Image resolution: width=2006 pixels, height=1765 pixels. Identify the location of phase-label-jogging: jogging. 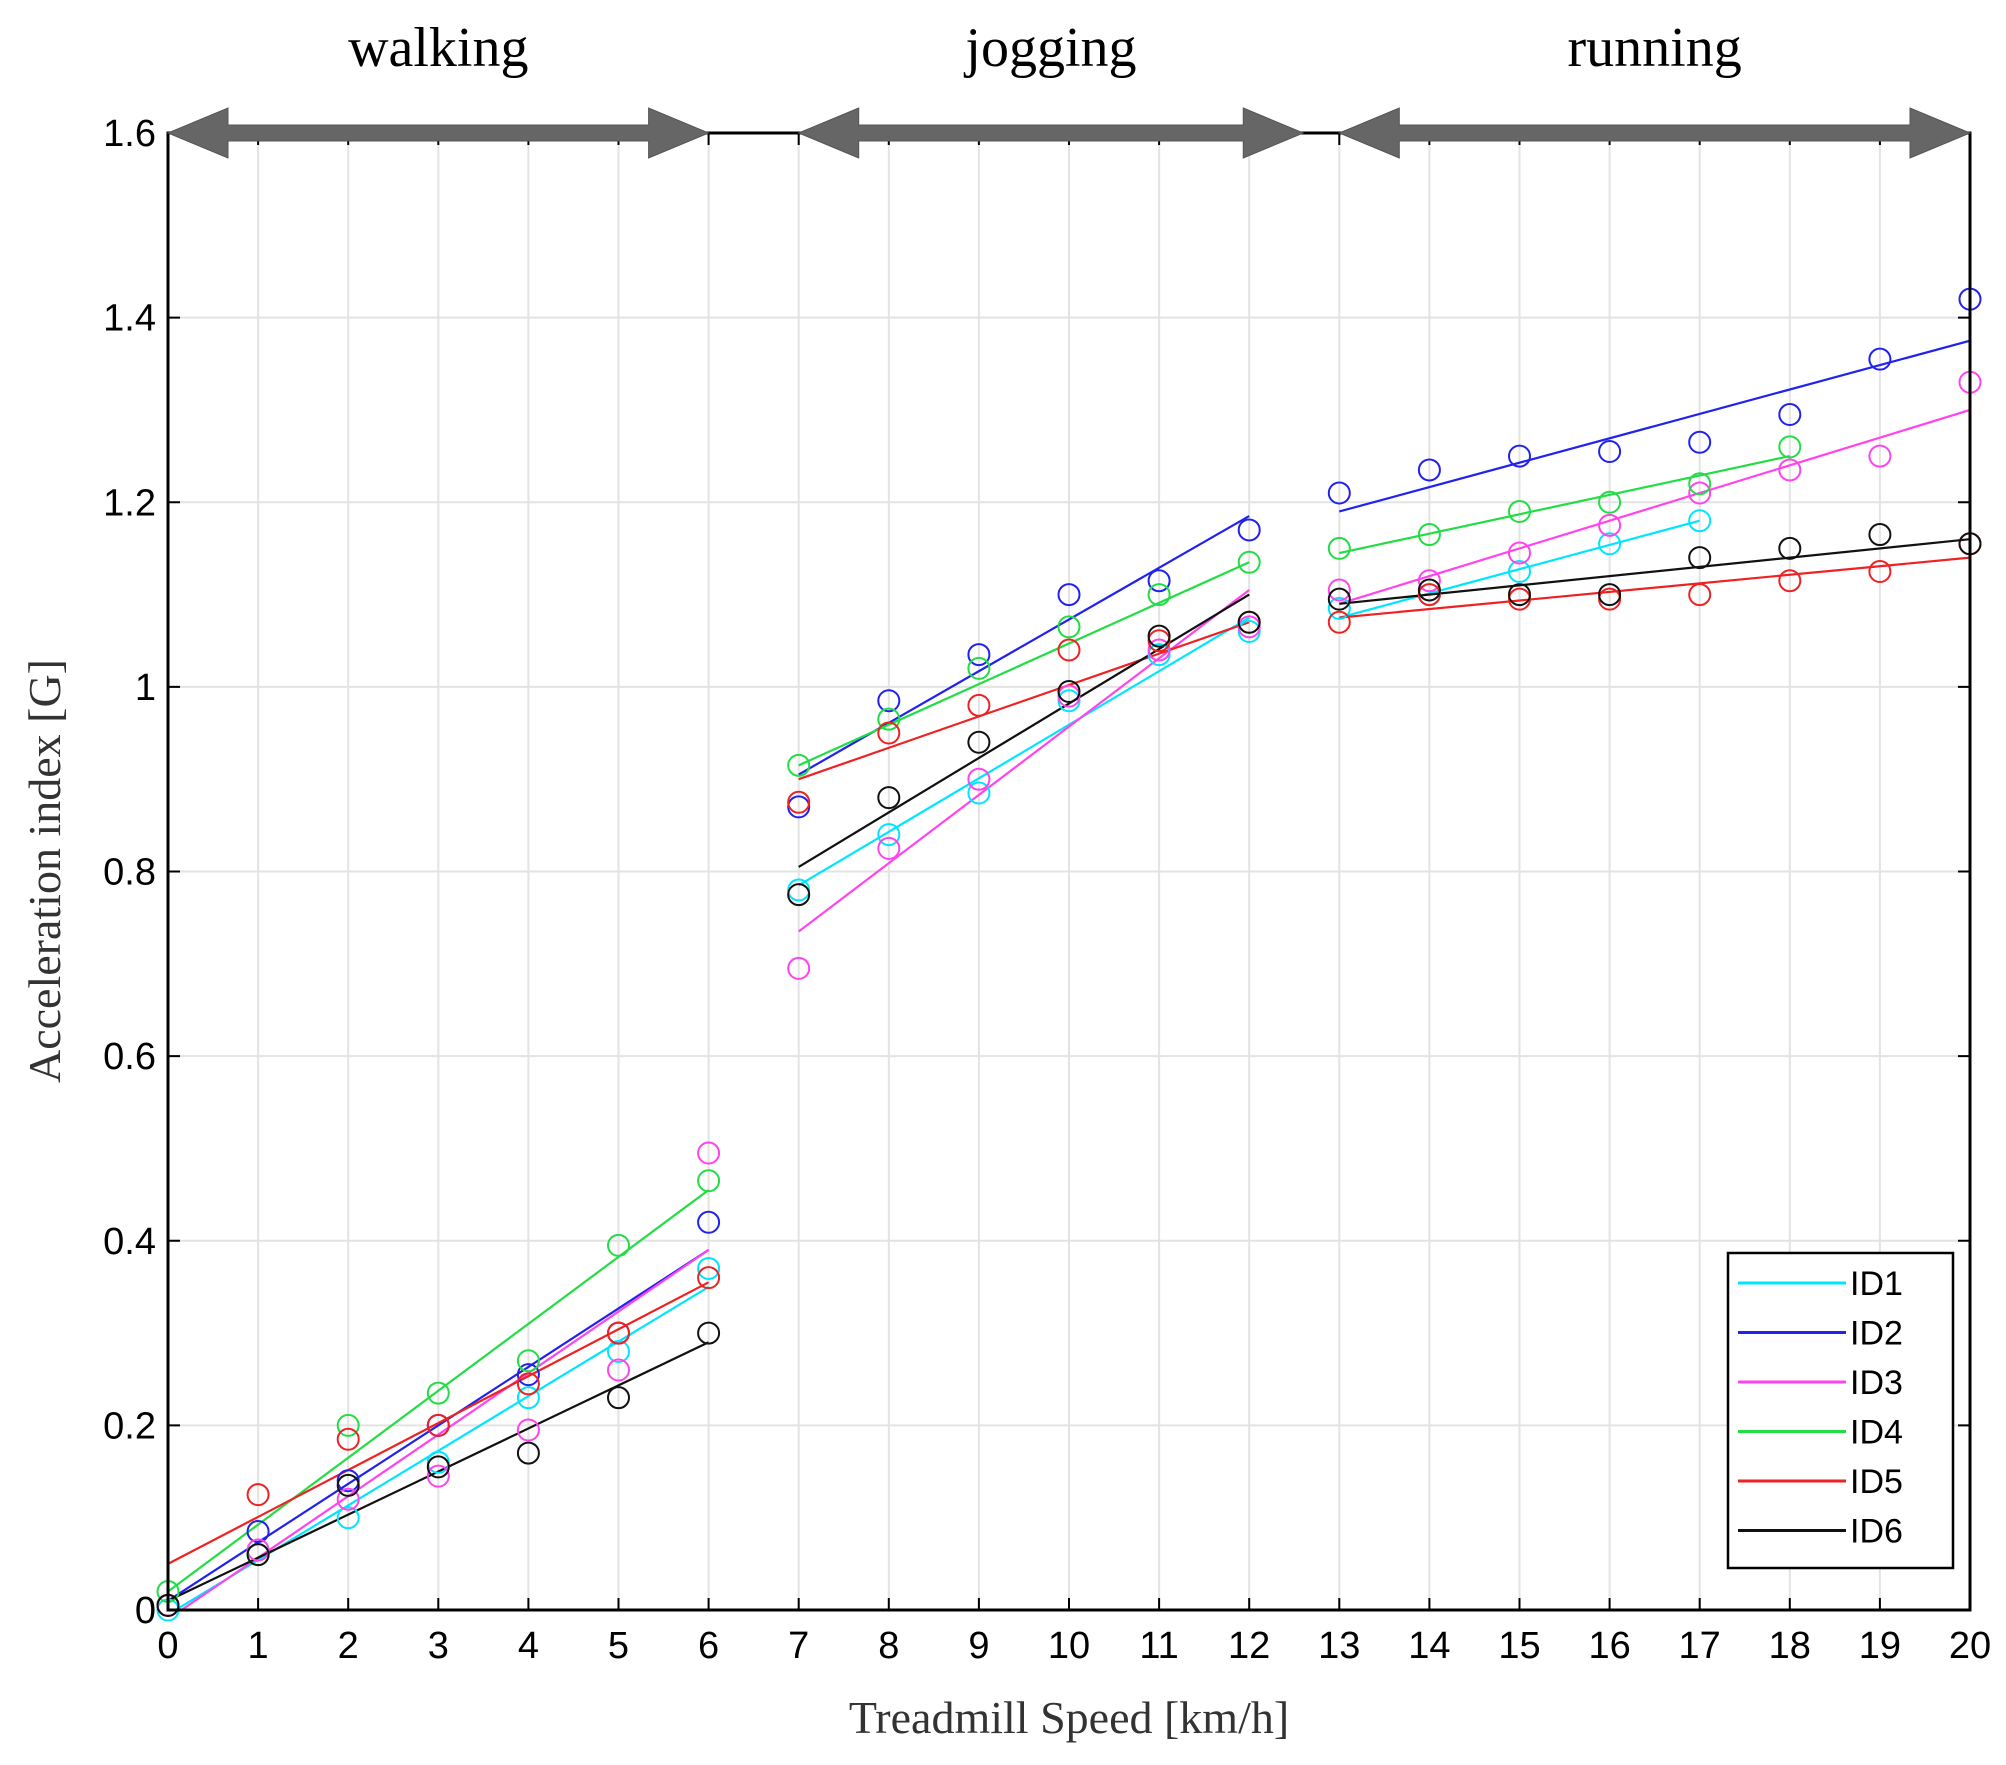
(1049, 48).